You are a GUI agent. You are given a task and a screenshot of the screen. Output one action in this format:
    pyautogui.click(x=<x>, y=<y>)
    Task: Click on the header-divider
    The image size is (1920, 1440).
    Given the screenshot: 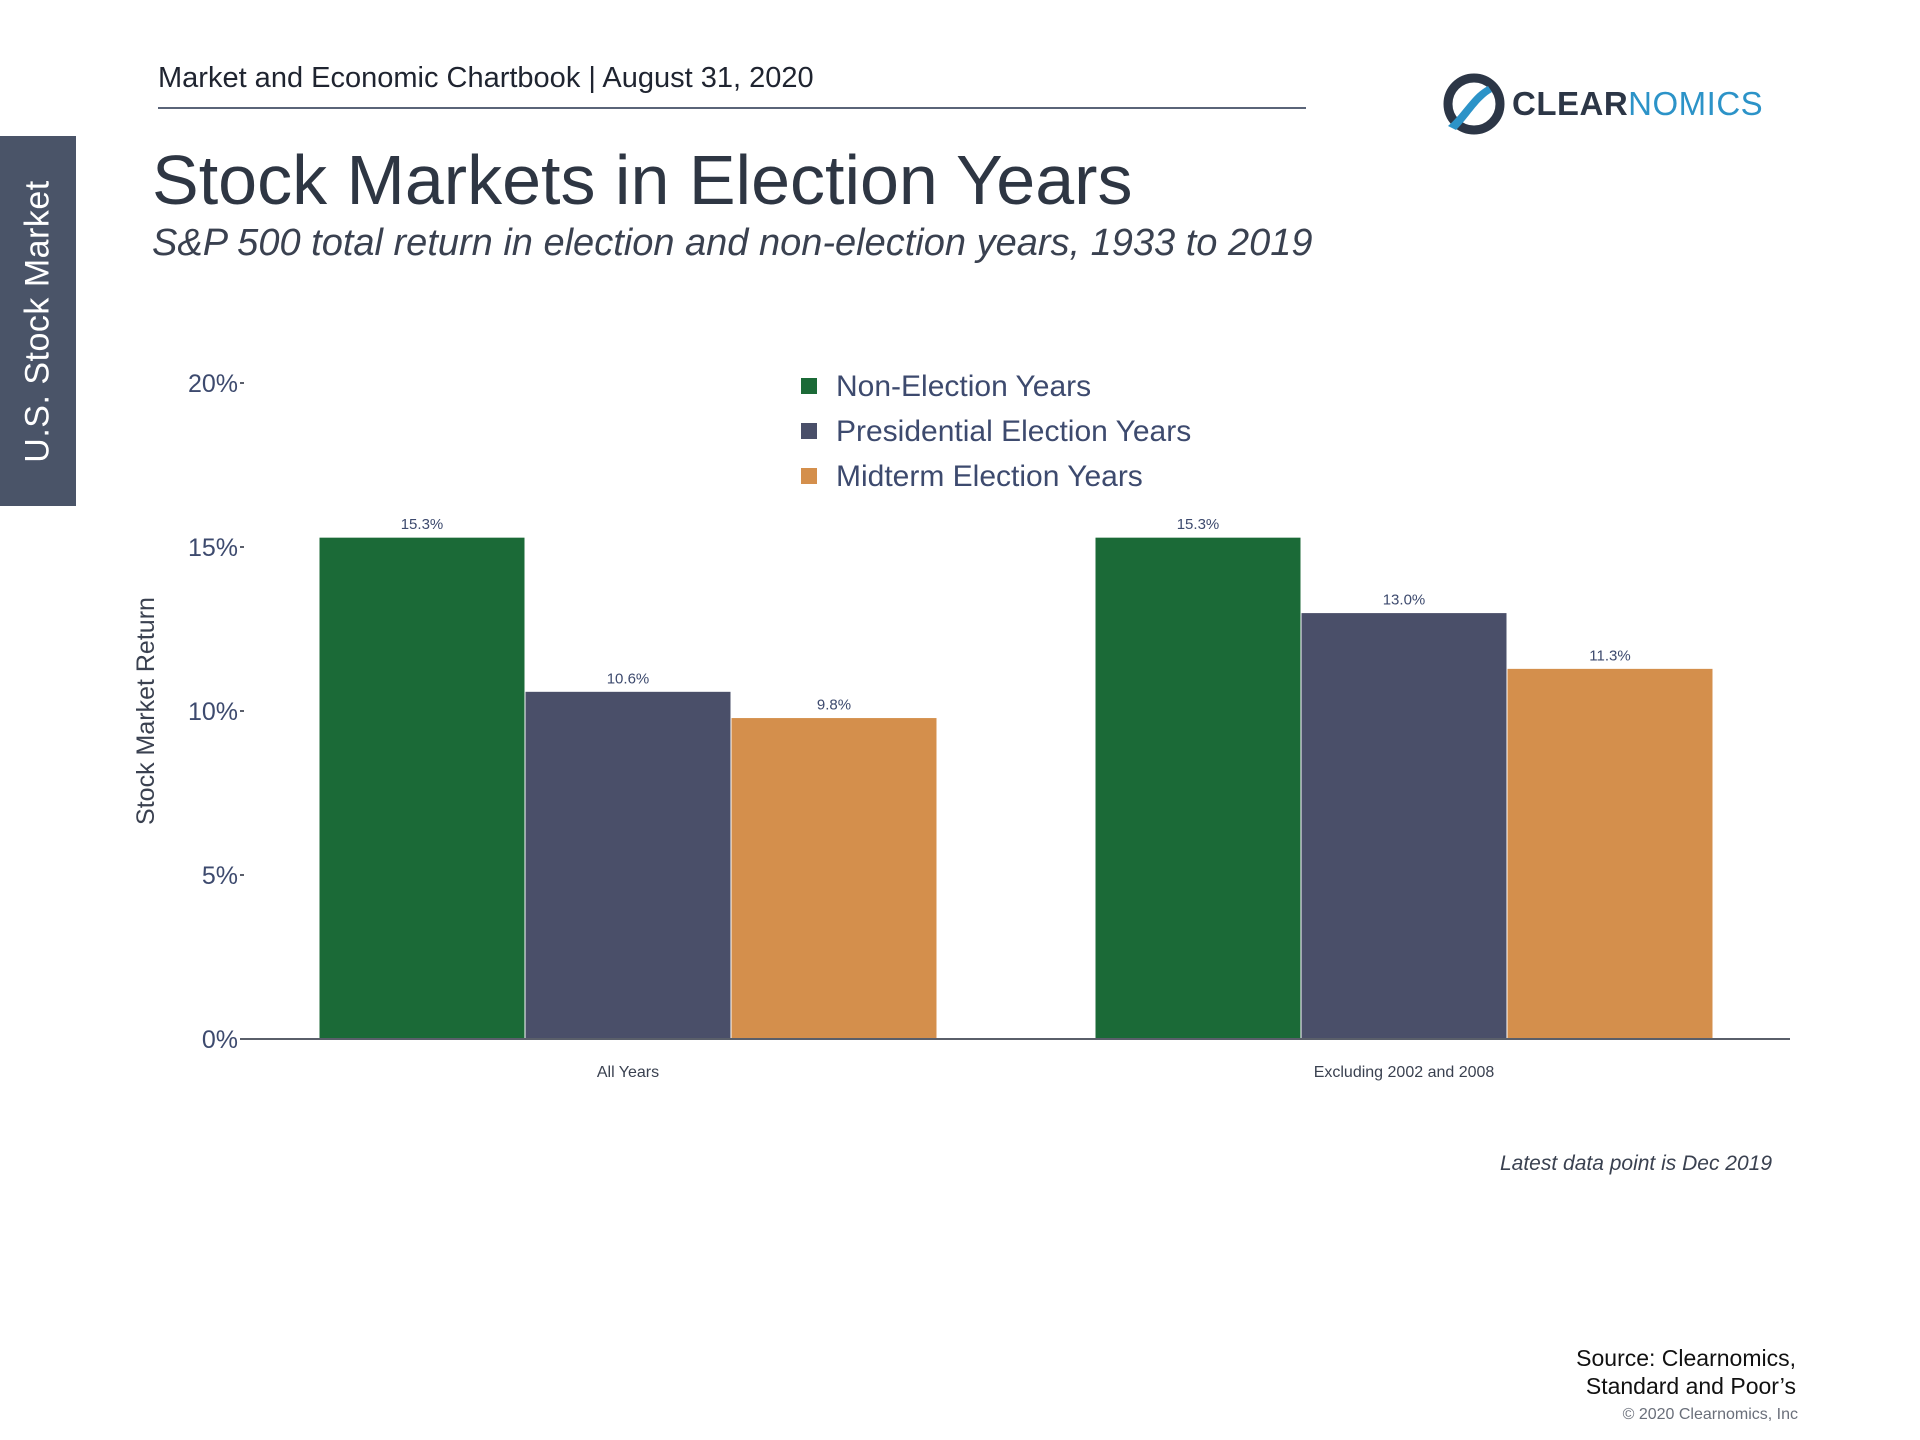 What is the action you would take?
    pyautogui.click(x=732, y=108)
    